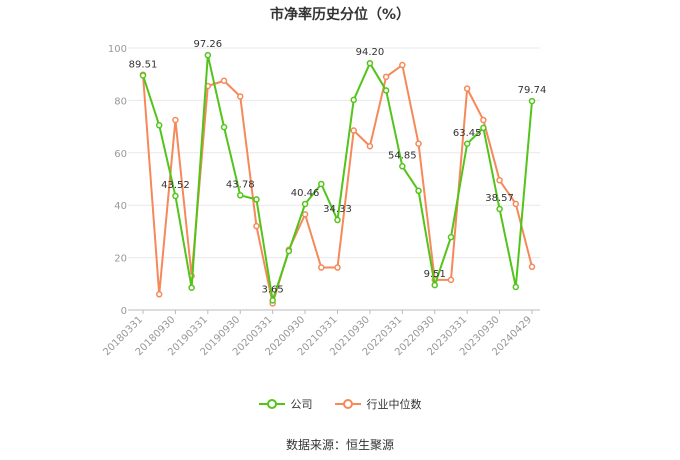 Image resolution: width=680 pixels, height=460 pixels. Describe the element at coordinates (208, 44) in the screenshot. I see `data-label: 97.26` at that location.